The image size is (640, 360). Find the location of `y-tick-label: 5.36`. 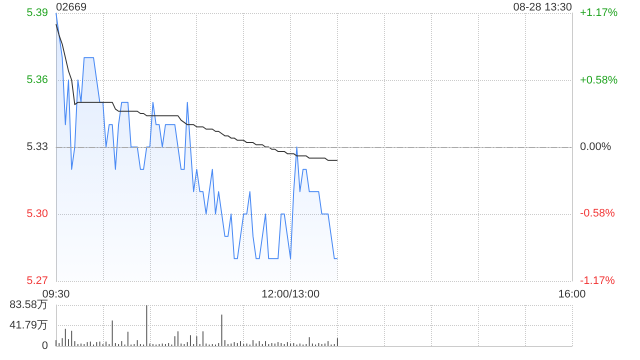

y-tick-label: 5.36 is located at coordinates (37, 80).